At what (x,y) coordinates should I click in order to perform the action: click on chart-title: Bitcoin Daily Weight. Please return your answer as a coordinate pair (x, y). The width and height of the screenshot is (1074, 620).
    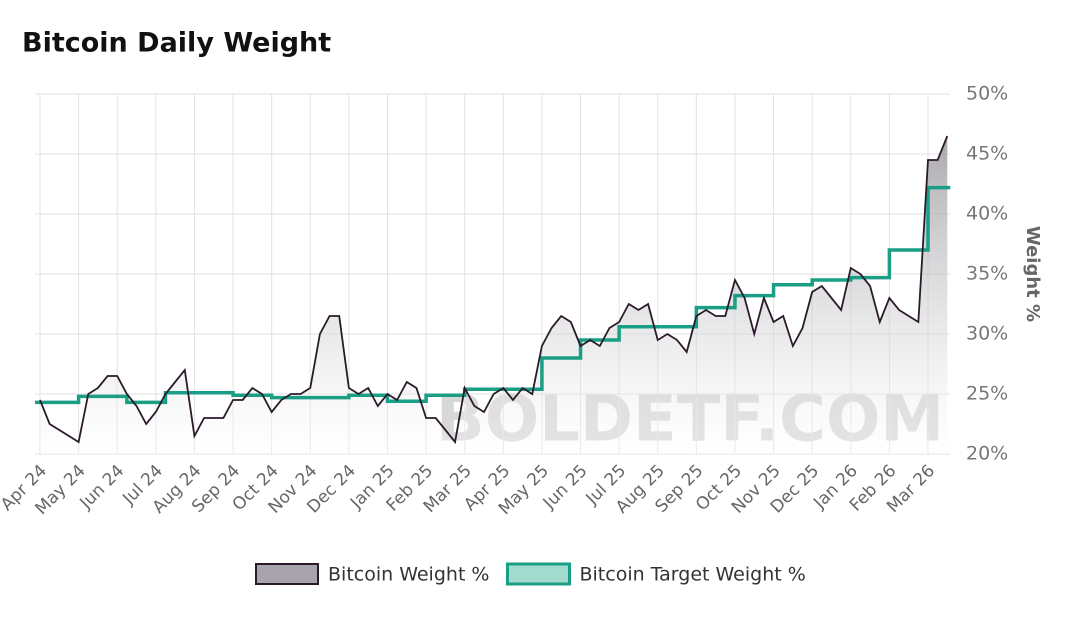
    Looking at the image, I should click on (176, 43).